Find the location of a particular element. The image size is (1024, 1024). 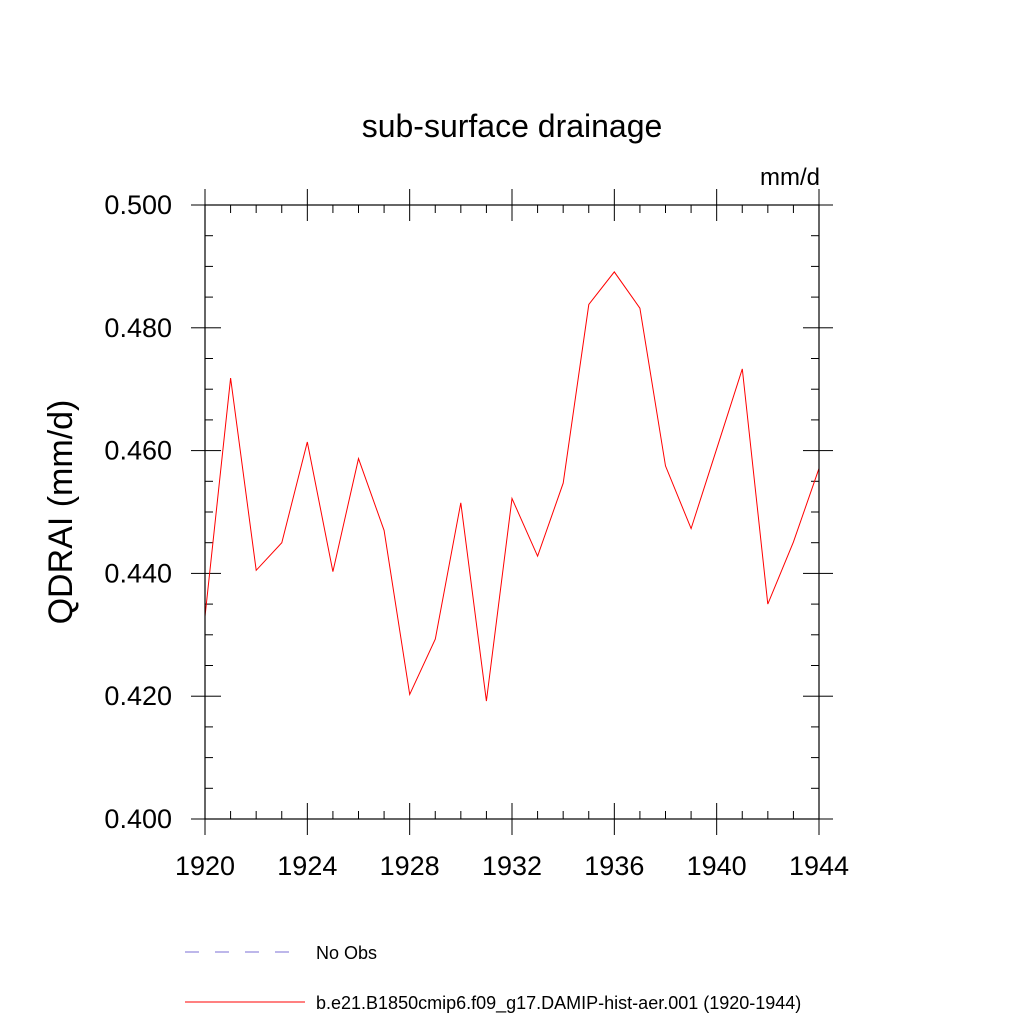

chart-title: sub-surface drainage is located at coordinates (512, 126).